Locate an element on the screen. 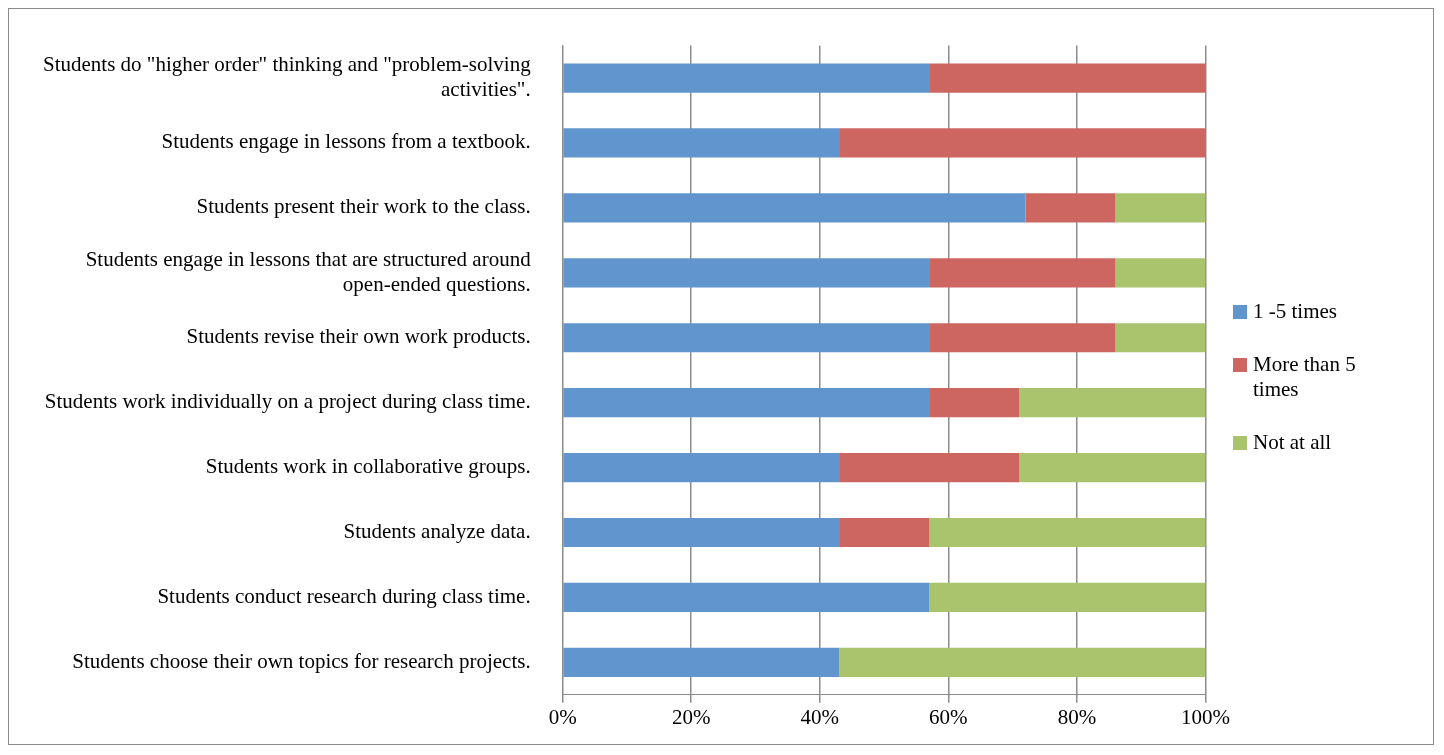 This screenshot has width=1444, height=755. y-tick-label: Students engage in lessons that are structured around open-ended questions. is located at coordinates (308, 271).